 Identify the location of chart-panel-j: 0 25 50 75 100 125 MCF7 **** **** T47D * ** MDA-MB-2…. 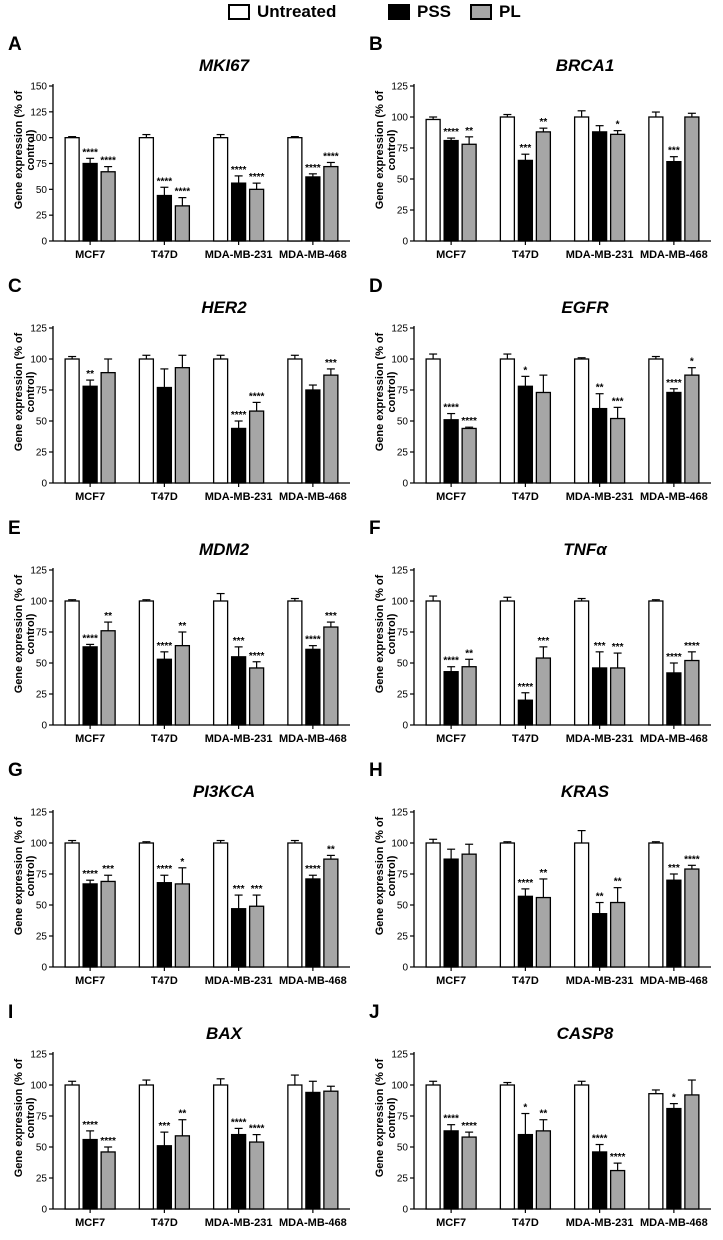
(541, 1117).